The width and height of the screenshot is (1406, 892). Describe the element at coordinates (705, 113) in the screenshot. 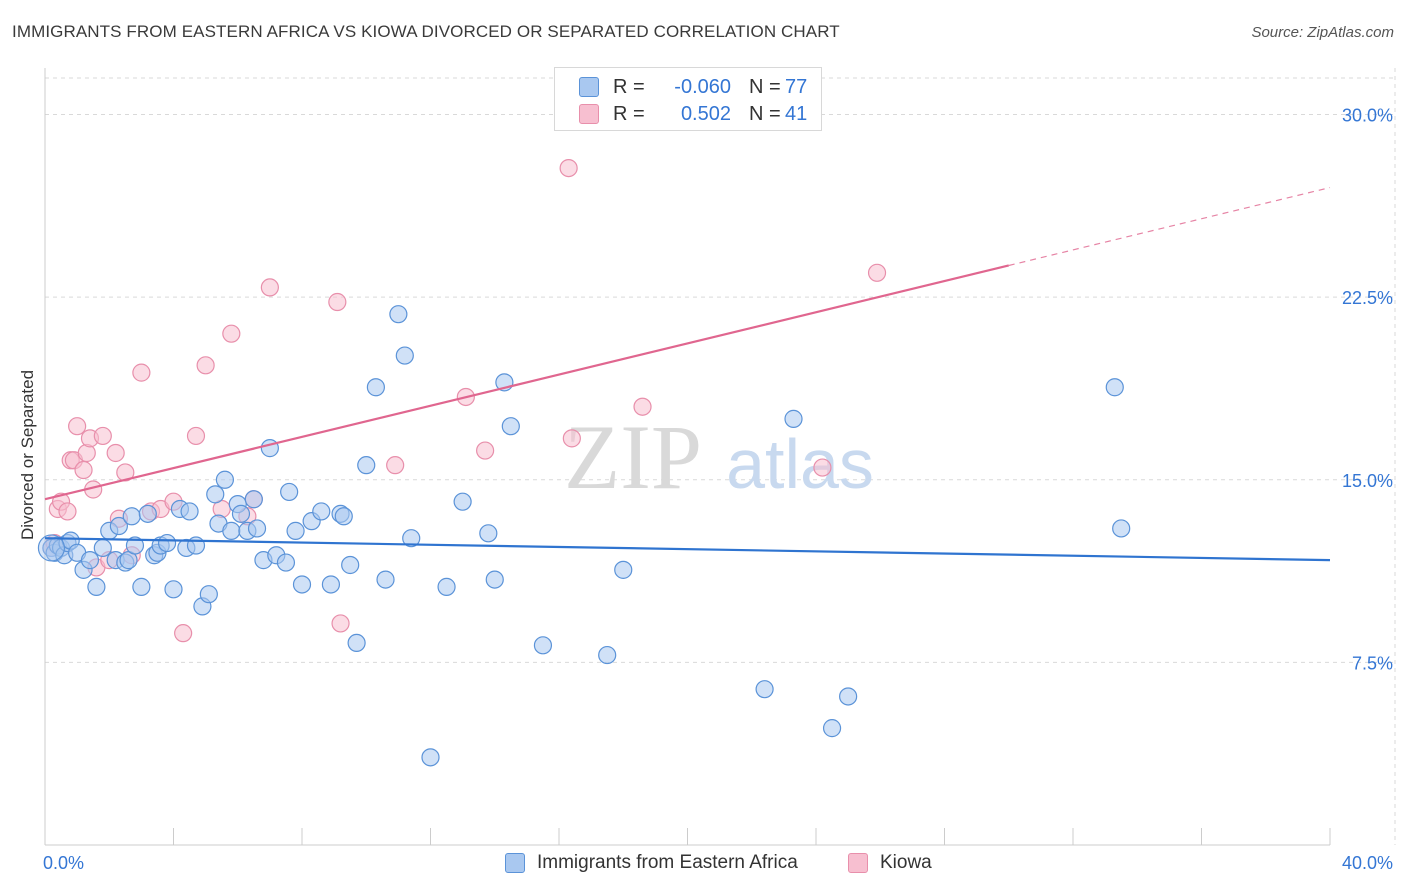

I see `r-value: 0.502` at that location.